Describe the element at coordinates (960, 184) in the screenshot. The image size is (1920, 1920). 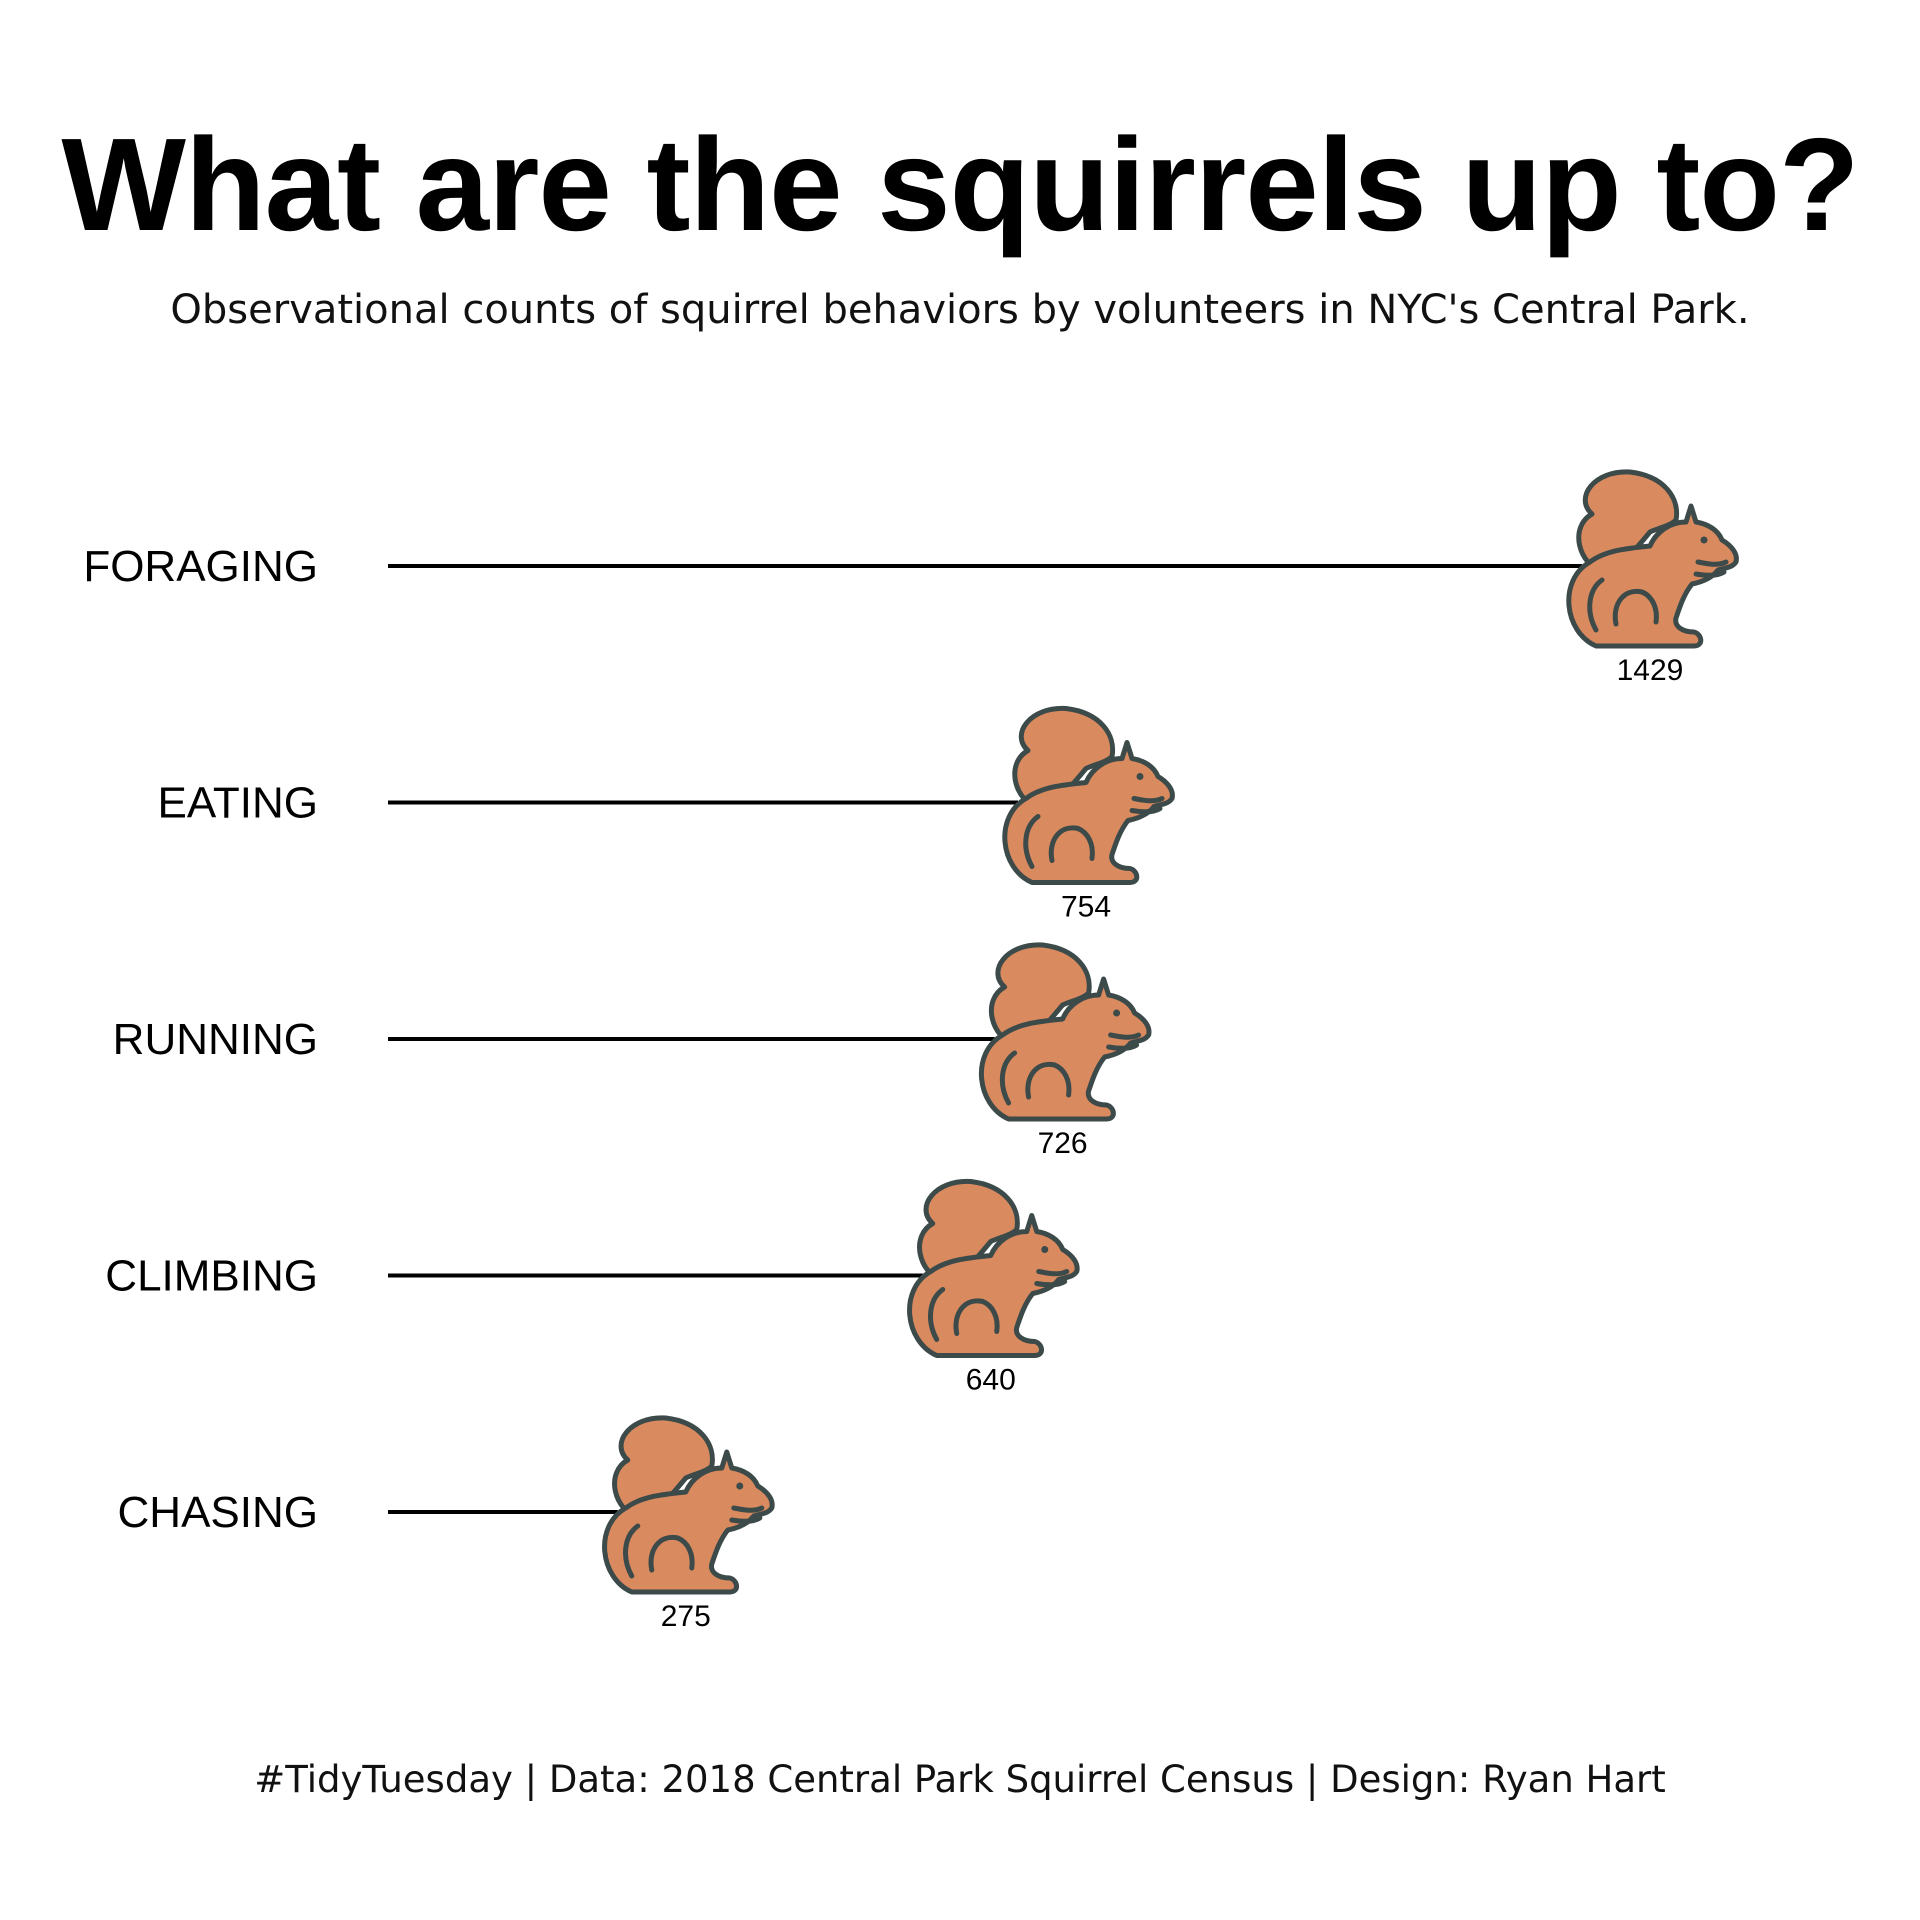
I see `chart-title: What are the squirrels up to?` at that location.